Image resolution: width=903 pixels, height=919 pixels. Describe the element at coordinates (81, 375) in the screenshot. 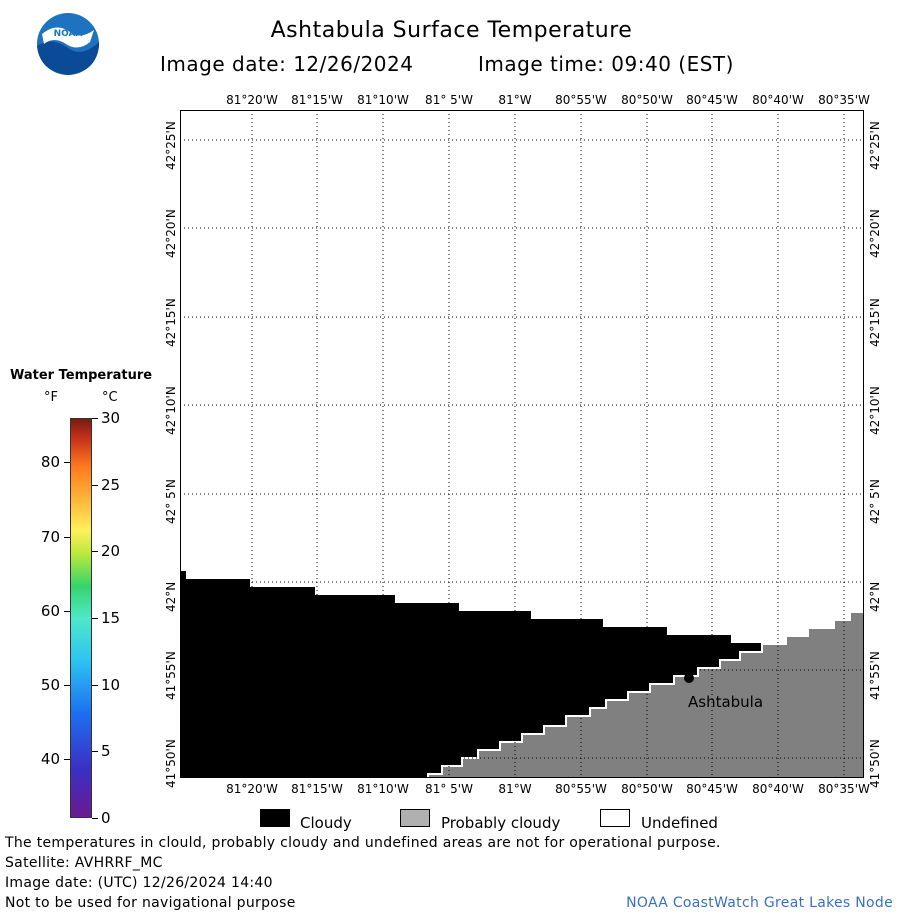

I see `legend-title: Water Temperature` at that location.